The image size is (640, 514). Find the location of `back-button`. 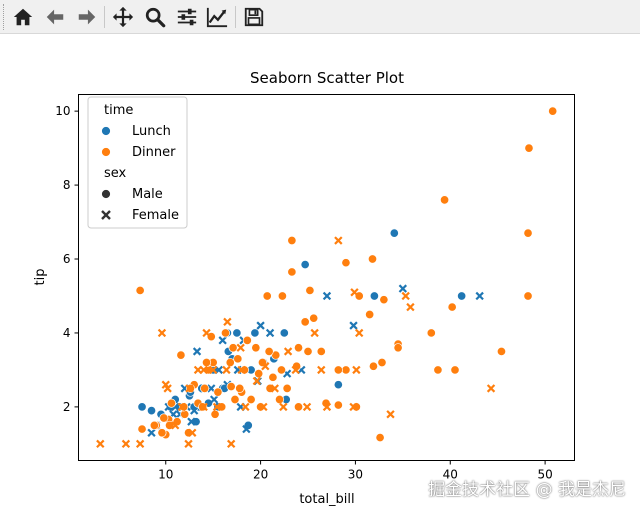

back-button is located at coordinates (55, 17).